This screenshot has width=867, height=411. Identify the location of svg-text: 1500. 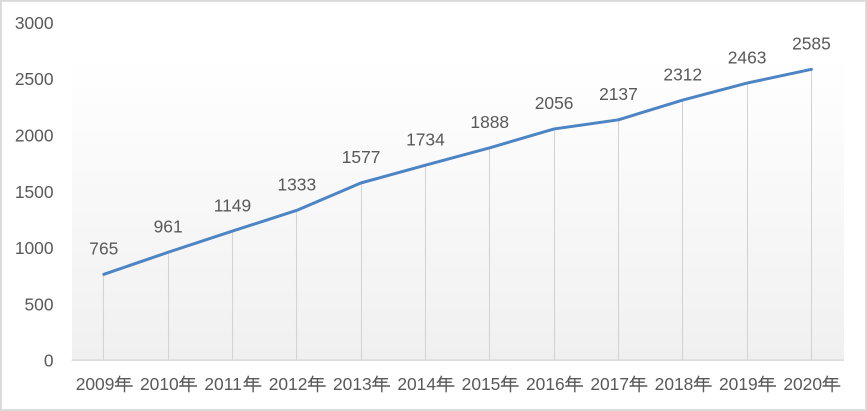
(34, 192).